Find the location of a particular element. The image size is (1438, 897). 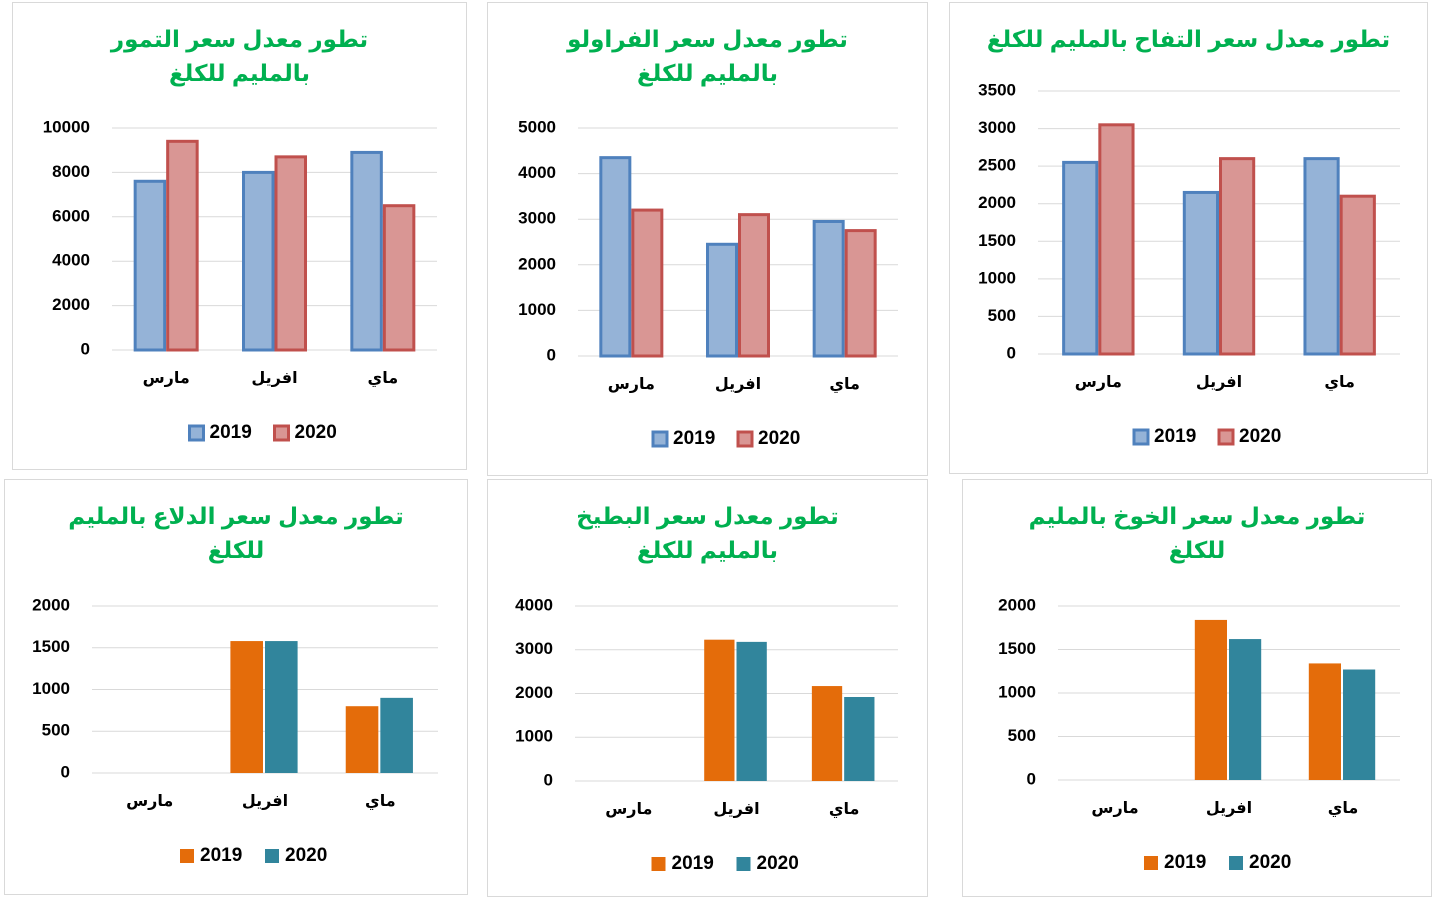

chart-title: تطور معدل سعر الدلاع بالمليم للكلغ is located at coordinates (236, 533).